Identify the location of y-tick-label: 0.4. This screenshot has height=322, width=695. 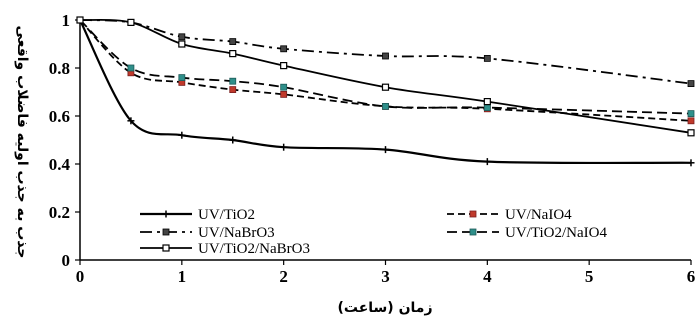
(60, 164).